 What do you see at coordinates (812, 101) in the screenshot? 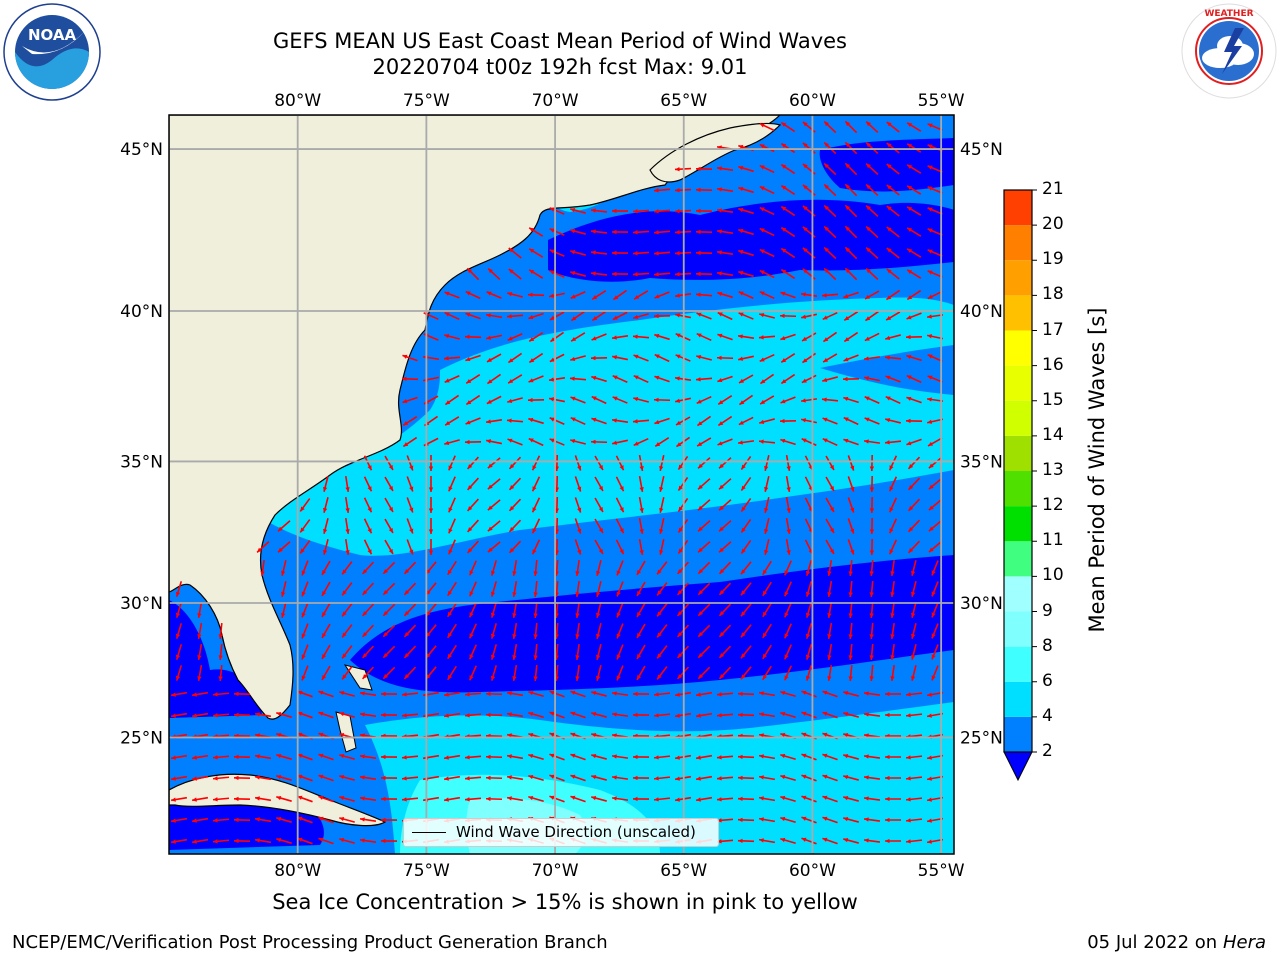
I see `lon-tick-top: 60°W` at bounding box center [812, 101].